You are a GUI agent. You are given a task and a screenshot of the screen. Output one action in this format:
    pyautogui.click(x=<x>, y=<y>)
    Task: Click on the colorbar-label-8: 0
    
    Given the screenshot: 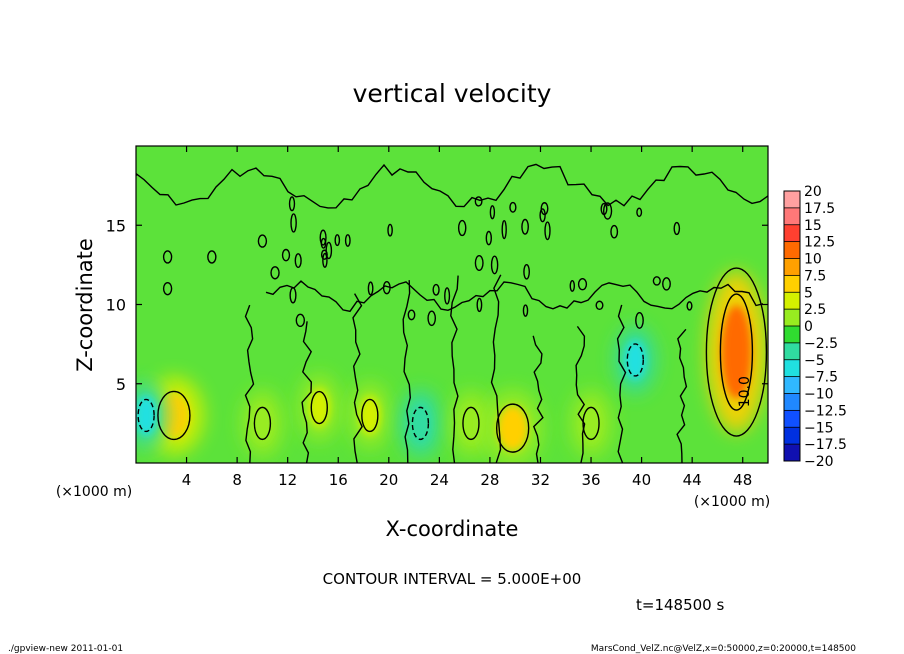 What is the action you would take?
    pyautogui.click(x=808, y=327)
    